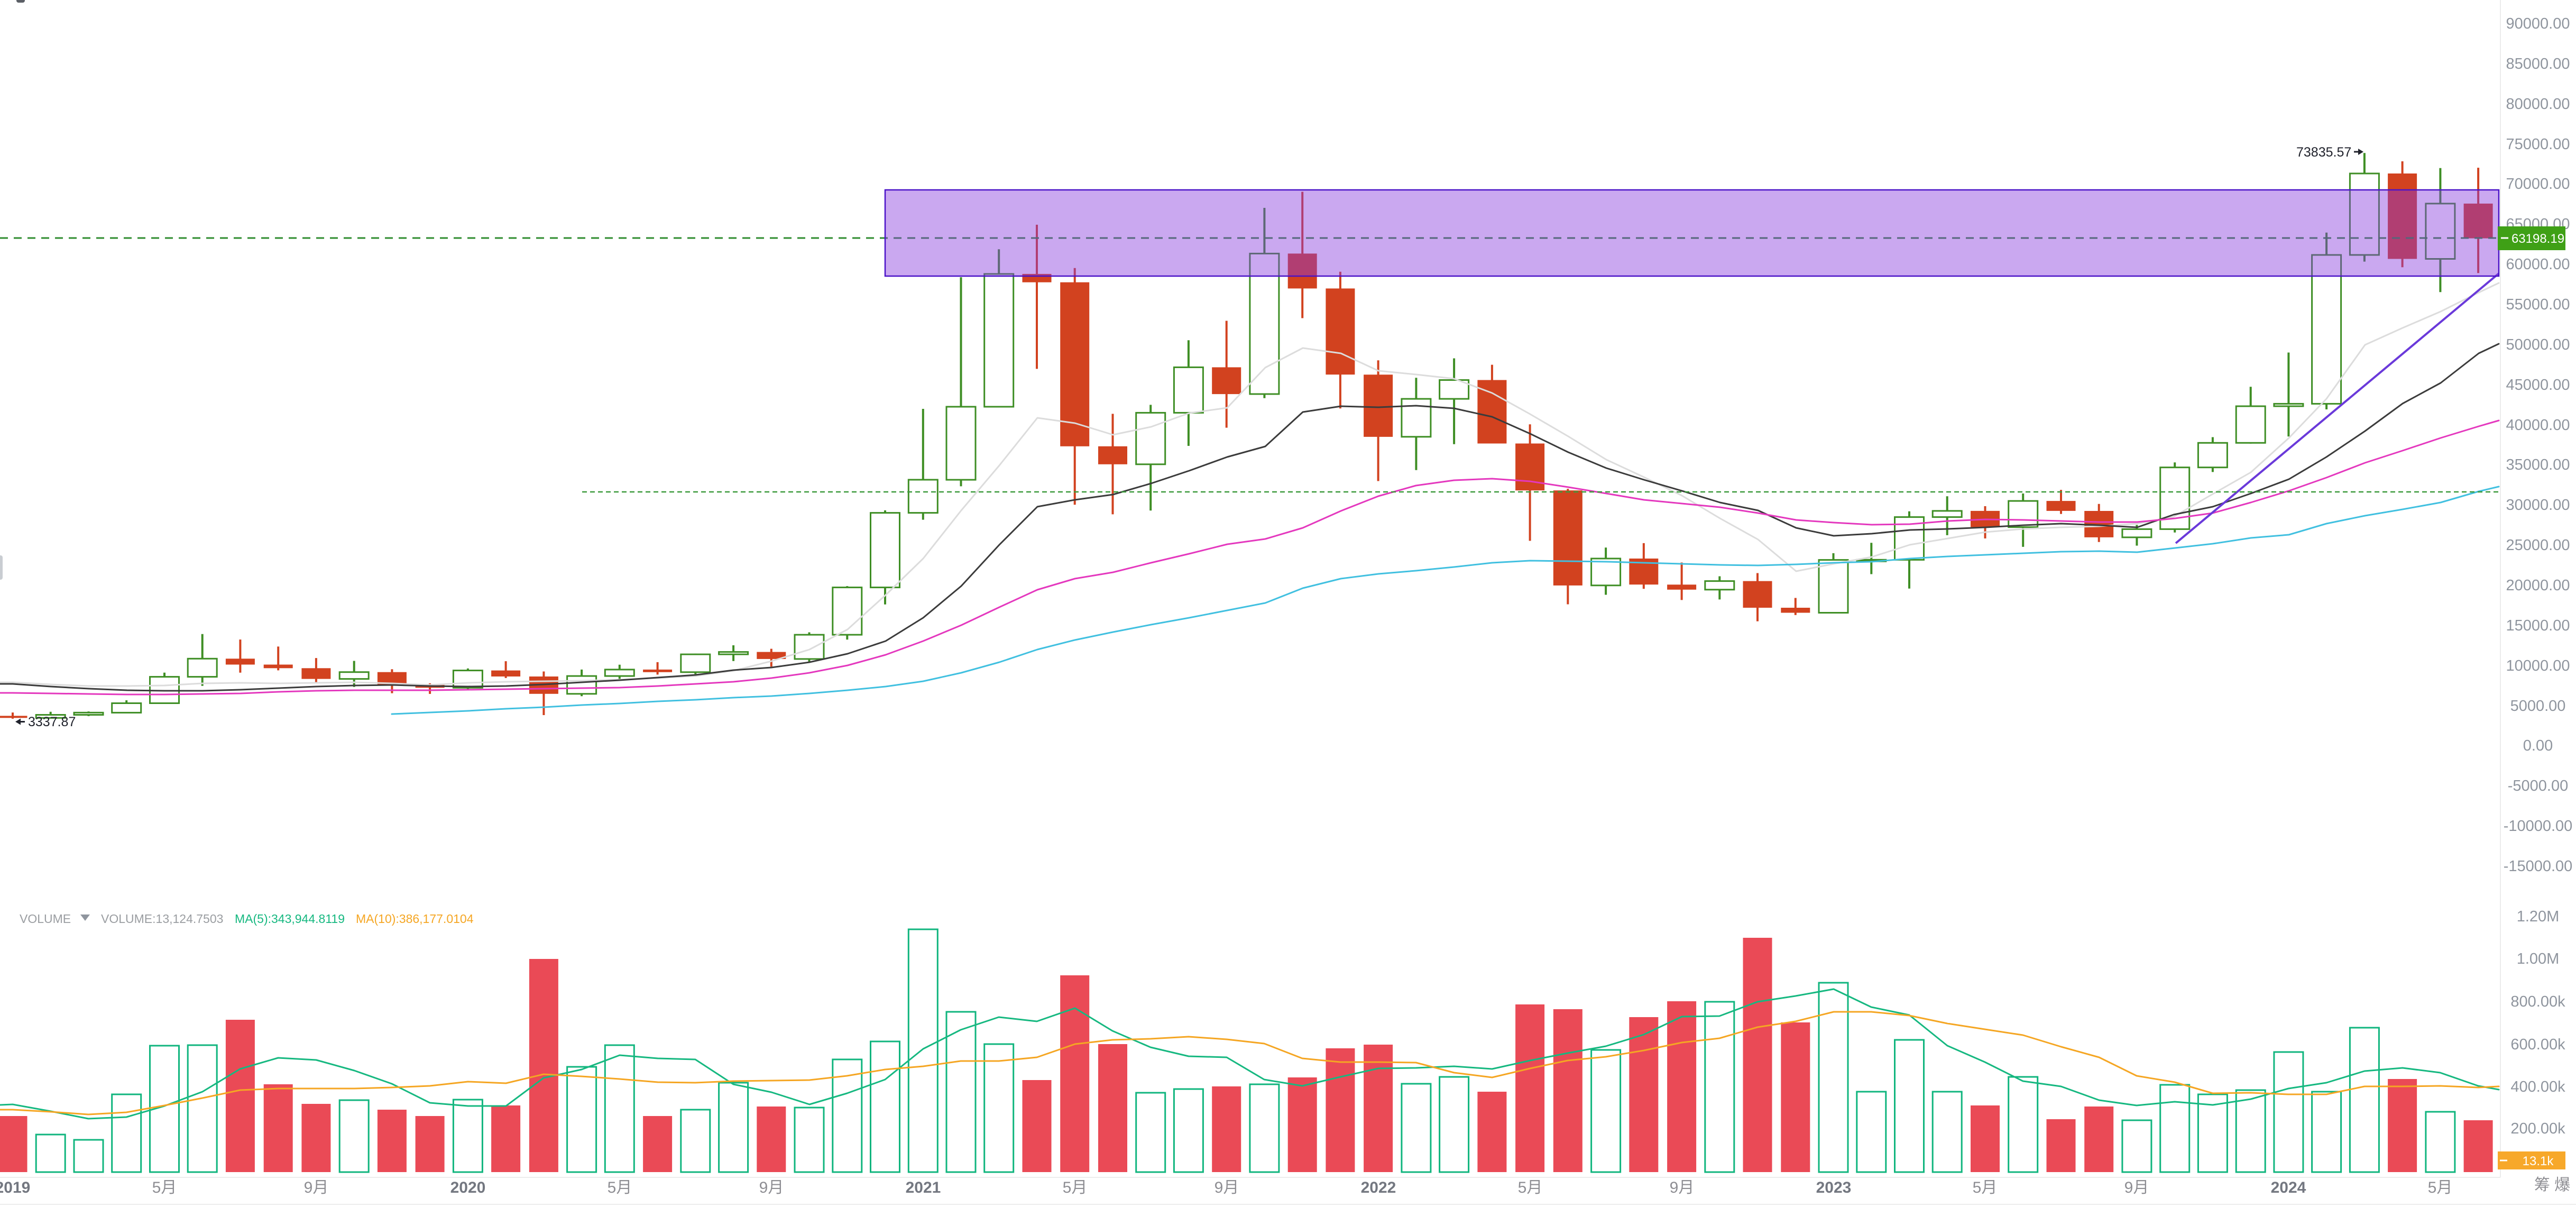 Image resolution: width=2576 pixels, height=1207 pixels. Describe the element at coordinates (2538, 826) in the screenshot. I see `svg-text: -10000.00` at that location.